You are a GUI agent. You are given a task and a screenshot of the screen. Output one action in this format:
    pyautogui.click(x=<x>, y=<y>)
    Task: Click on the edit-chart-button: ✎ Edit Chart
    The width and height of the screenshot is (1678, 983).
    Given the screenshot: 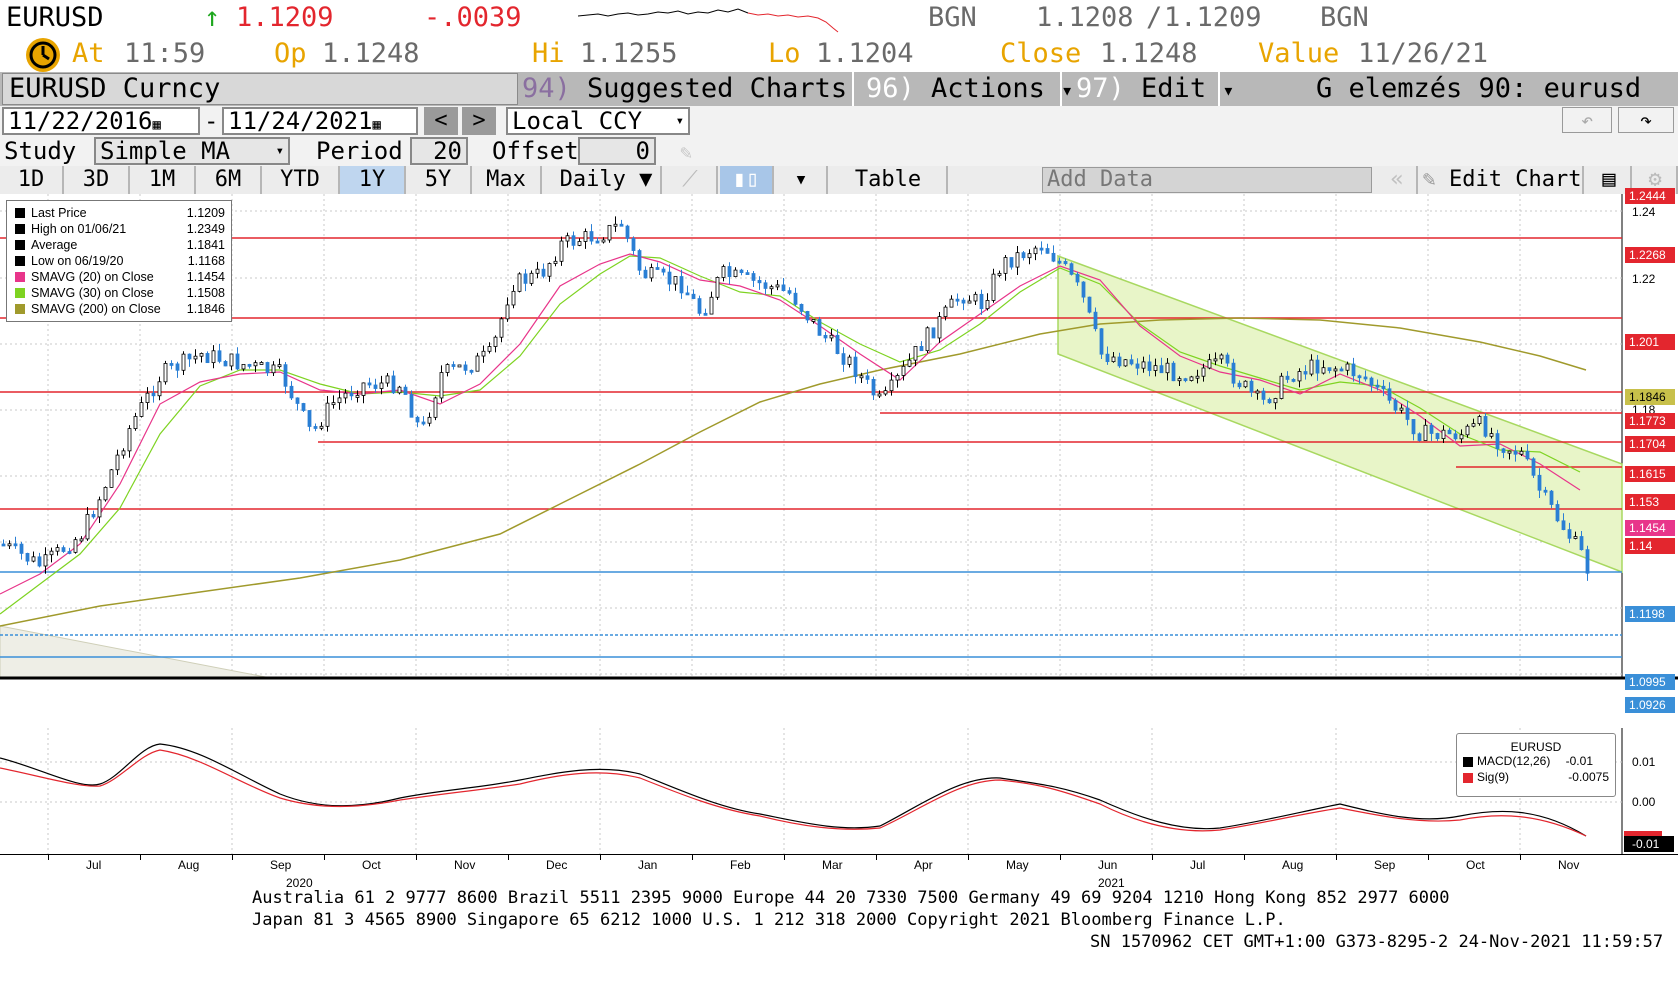 What is the action you would take?
    pyautogui.click(x=1503, y=180)
    